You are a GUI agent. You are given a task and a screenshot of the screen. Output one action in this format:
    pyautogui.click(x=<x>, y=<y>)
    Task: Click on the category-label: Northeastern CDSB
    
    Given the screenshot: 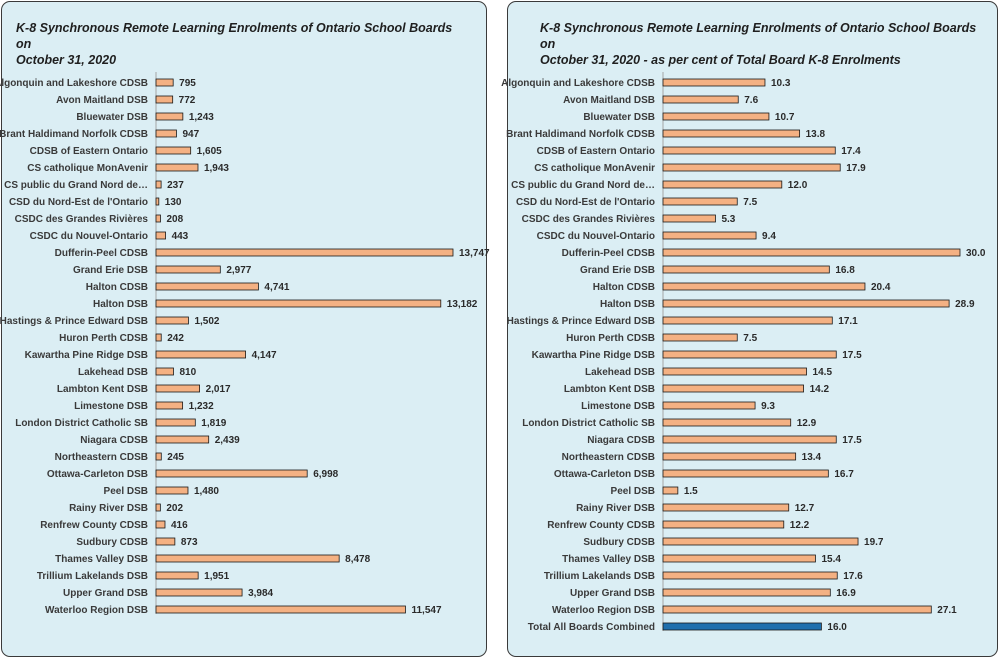 What is the action you would take?
    pyautogui.click(x=101, y=457)
    